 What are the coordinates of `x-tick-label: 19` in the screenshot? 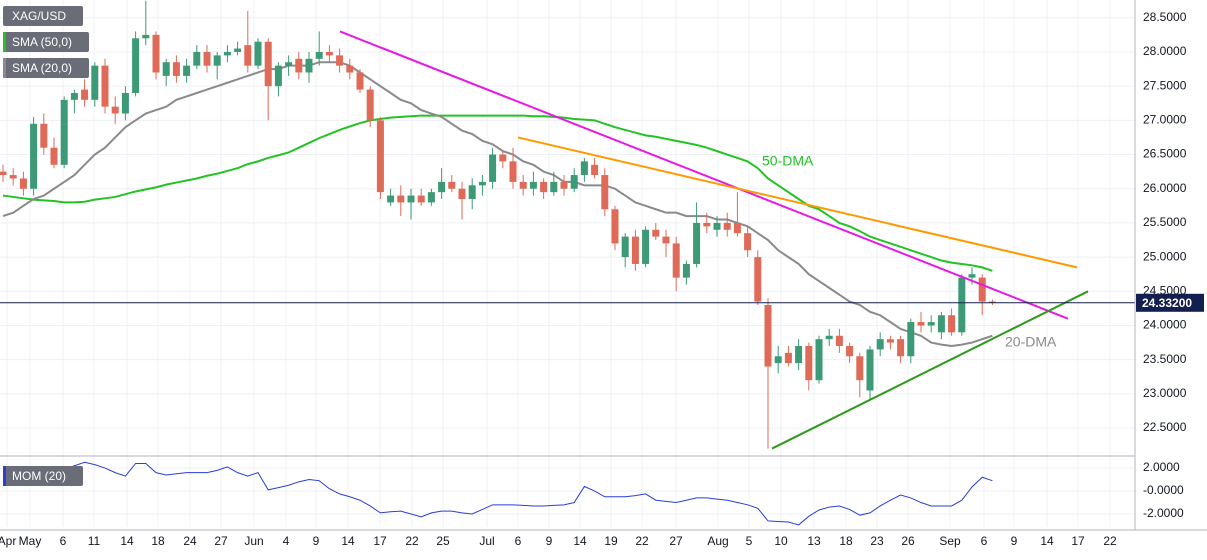 It's located at (611, 541).